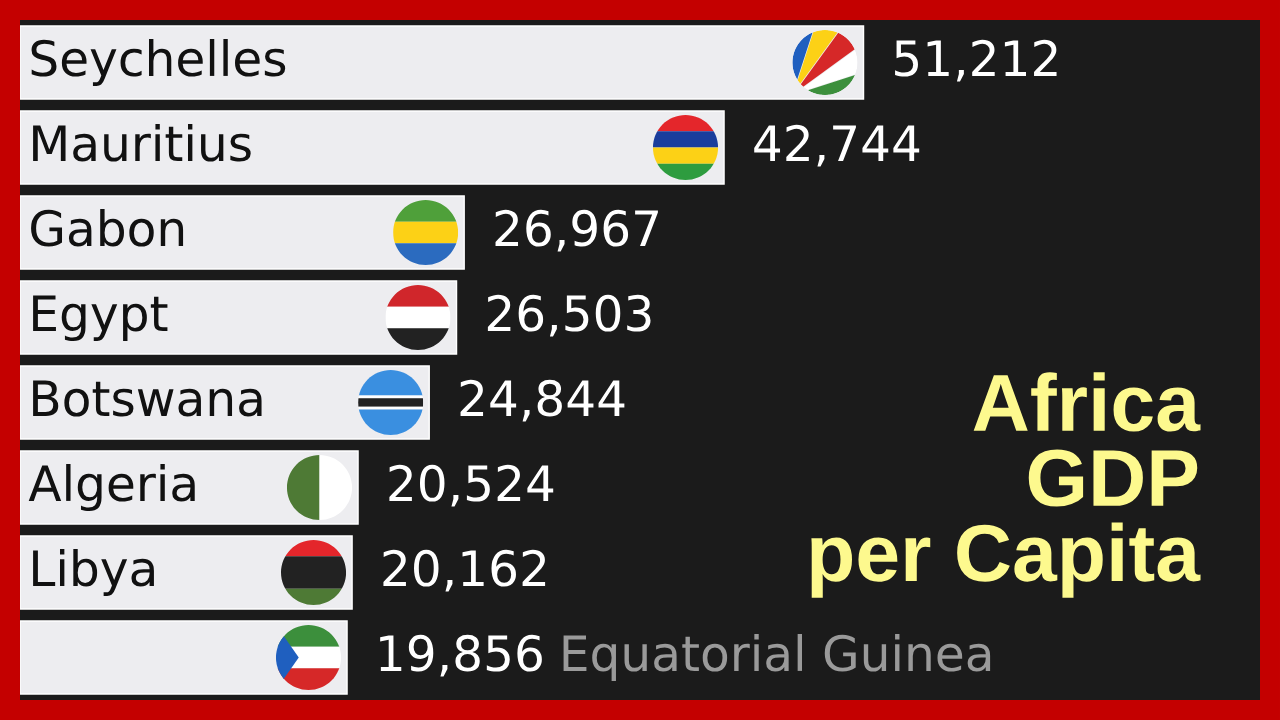 This screenshot has width=1280, height=720. What do you see at coordinates (147, 398) in the screenshot?
I see `y-tick-label: Botswana` at bounding box center [147, 398].